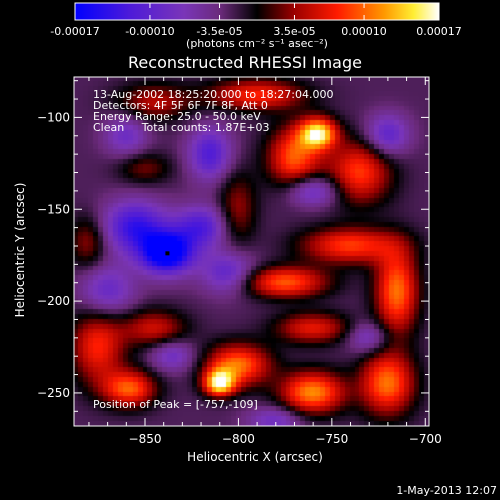 Image resolution: width=500 pixels, height=500 pixels. I want to click on colorbar-frame, so click(257, 11).